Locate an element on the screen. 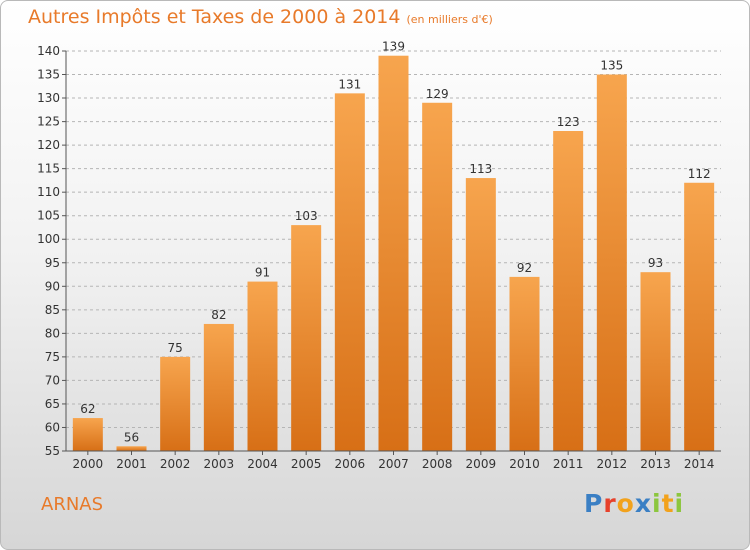 The width and height of the screenshot is (750, 550). y-tick-label: 125 is located at coordinates (48, 122).